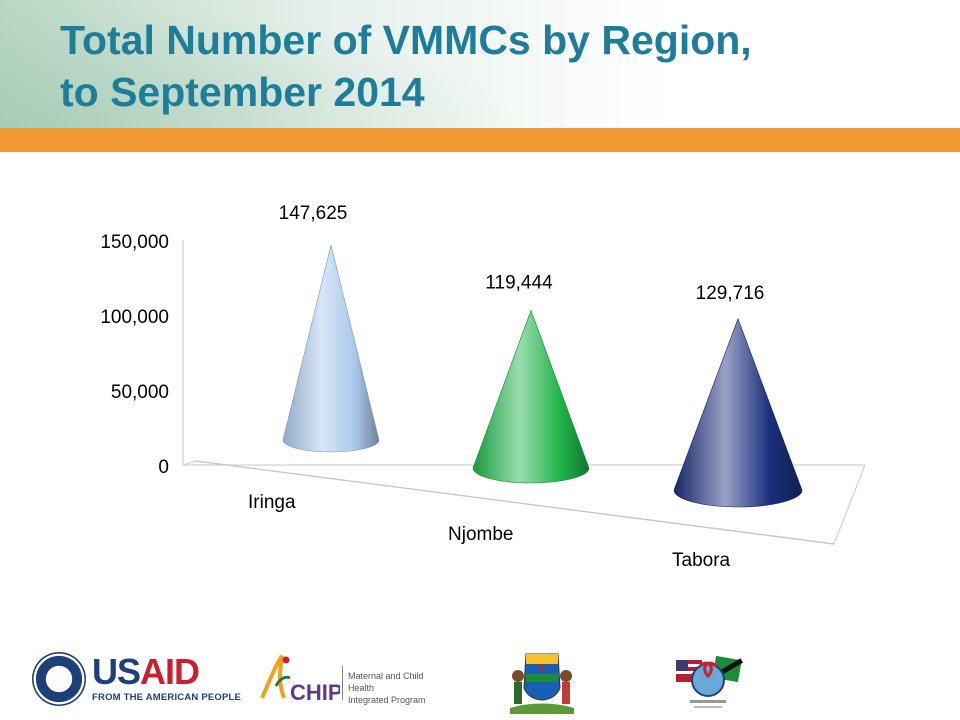 This screenshot has height=720, width=960. What do you see at coordinates (167, 697) in the screenshot?
I see `usaid-tagline: FROM THE AMERICAN PEOPLE` at bounding box center [167, 697].